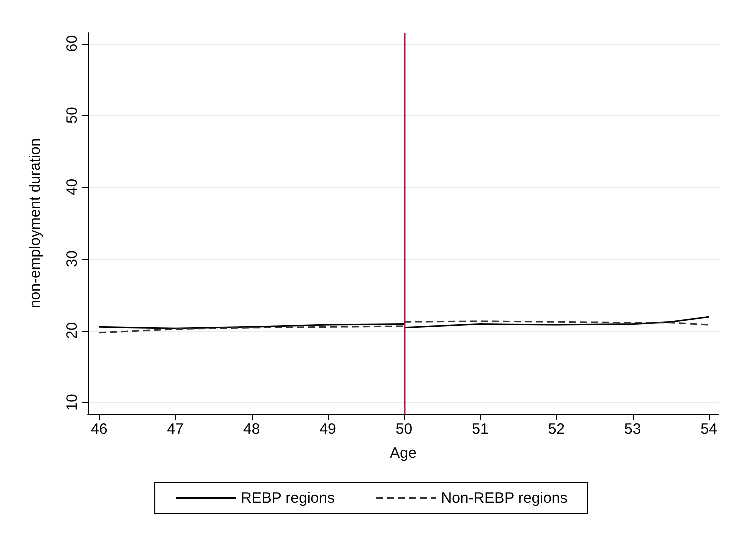  What do you see at coordinates (633, 429) in the screenshot?
I see `x-tick-label: 53` at bounding box center [633, 429].